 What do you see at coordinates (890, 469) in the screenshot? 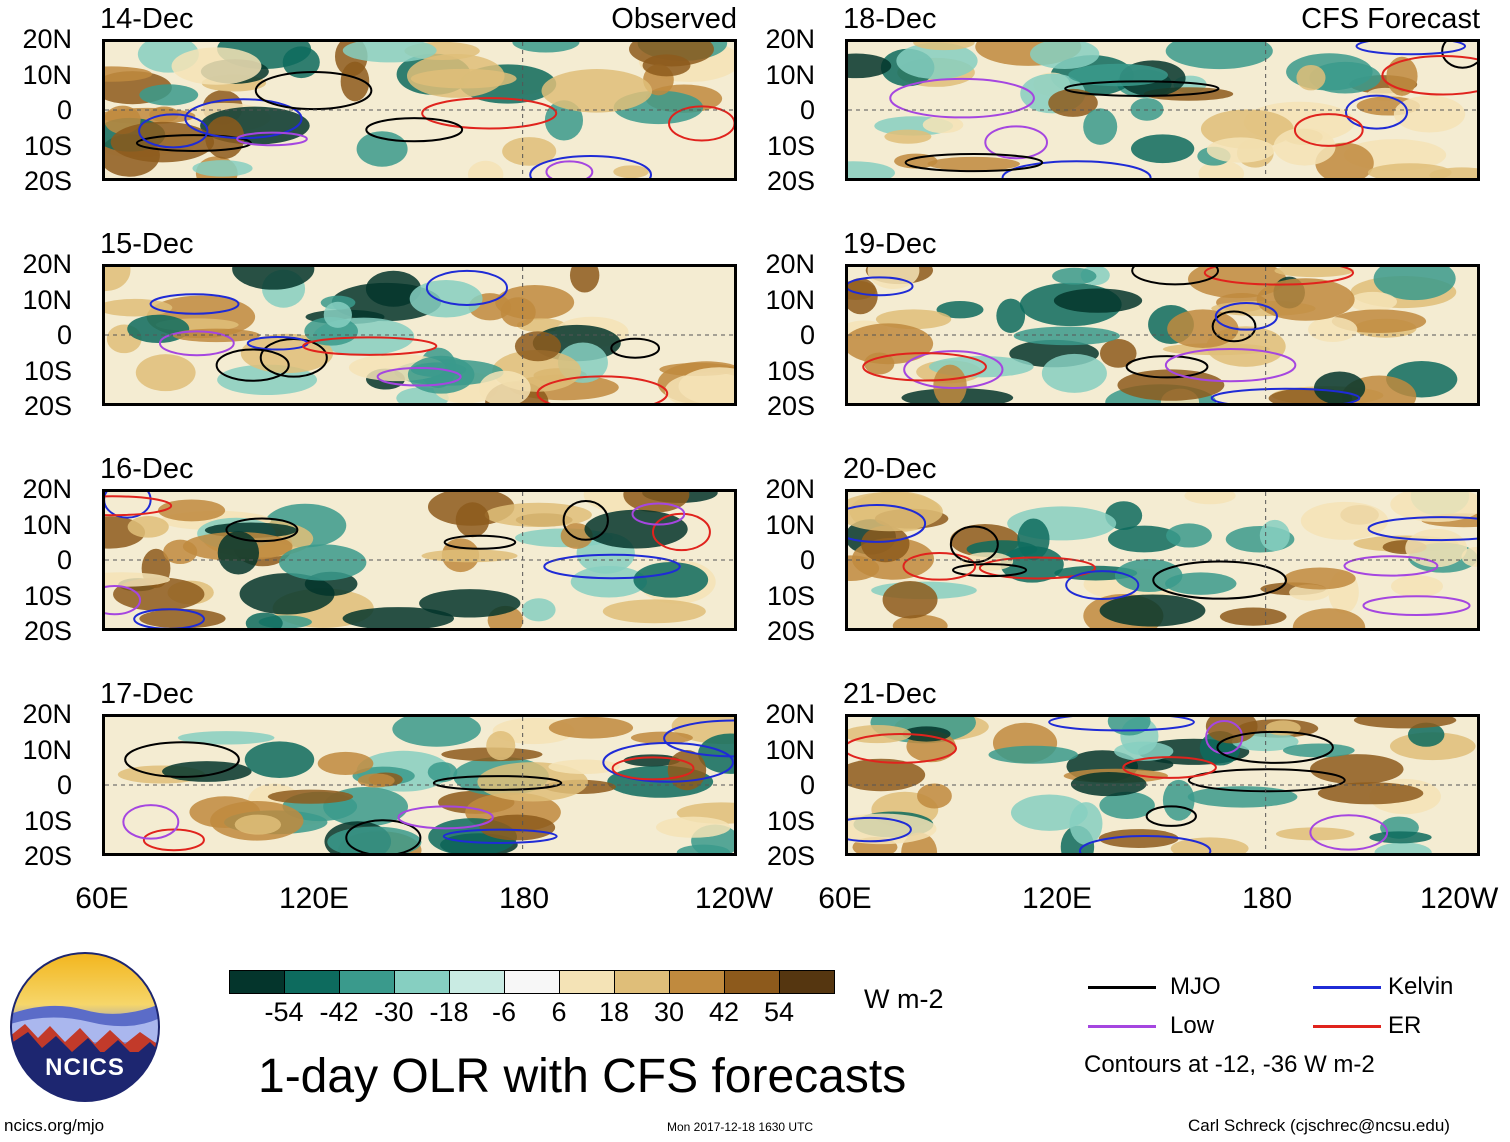
I see `panel-date-right-3: 20-Dec` at bounding box center [890, 469].